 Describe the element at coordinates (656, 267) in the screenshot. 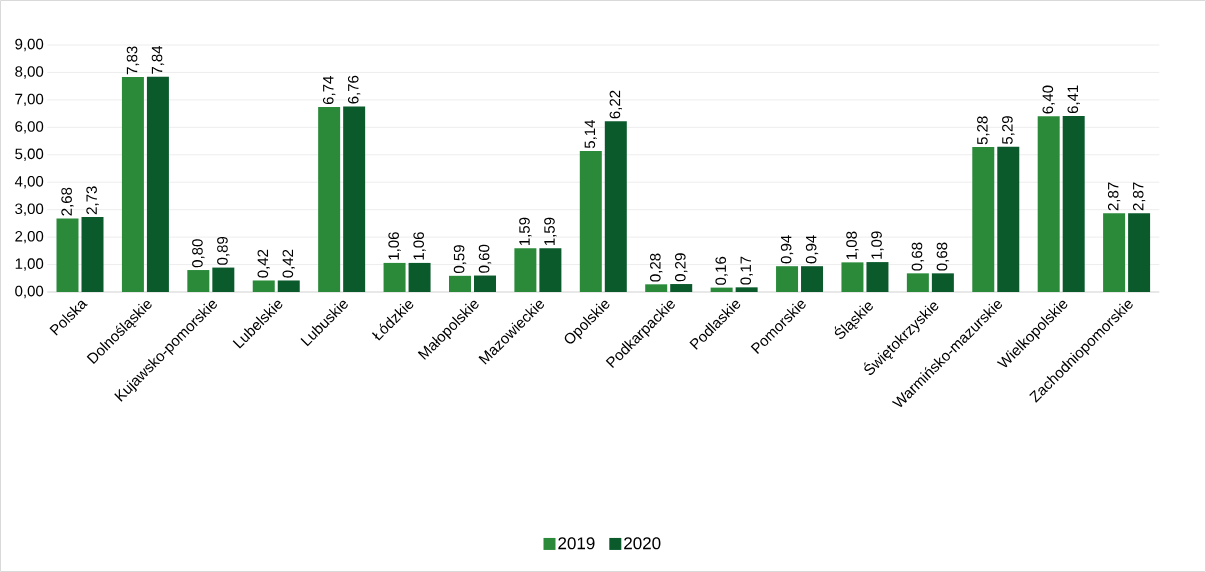

I see `data-label: 0,28` at that location.